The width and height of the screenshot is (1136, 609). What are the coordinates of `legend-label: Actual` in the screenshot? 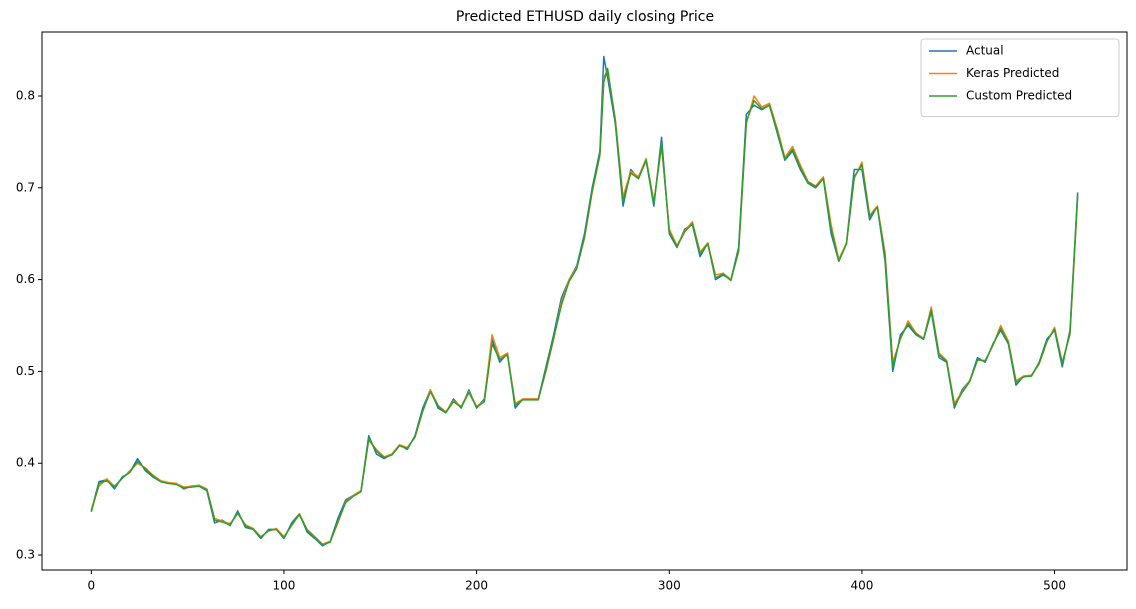 It's located at (985, 51).